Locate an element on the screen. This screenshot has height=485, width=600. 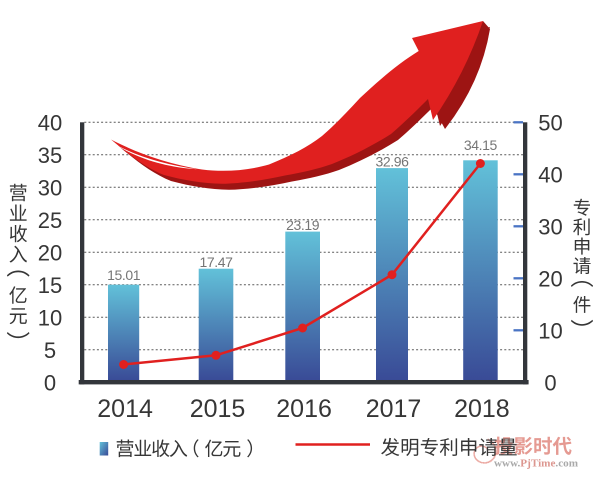
svg-text: 23.19 is located at coordinates (303, 225).